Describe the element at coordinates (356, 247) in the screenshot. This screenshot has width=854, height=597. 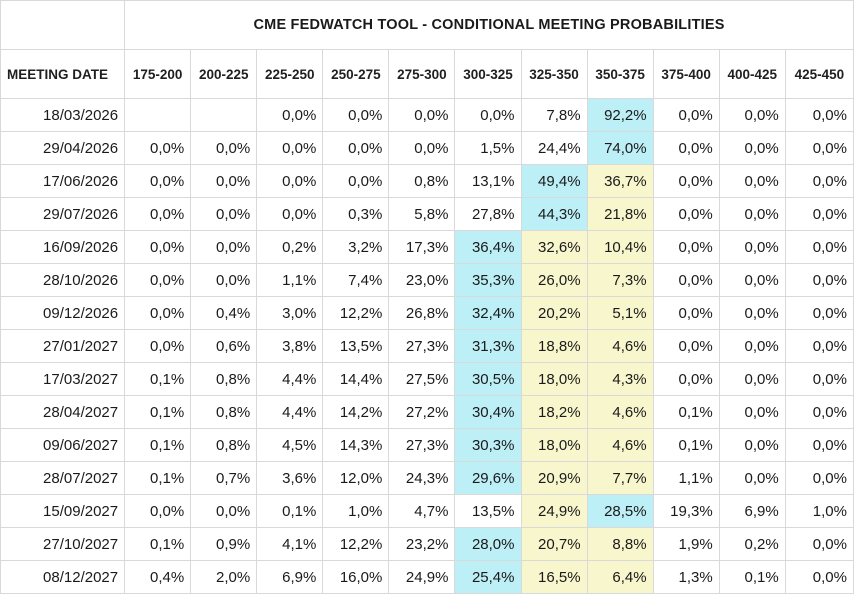
I see `probability-cell: 3,2%` at that location.